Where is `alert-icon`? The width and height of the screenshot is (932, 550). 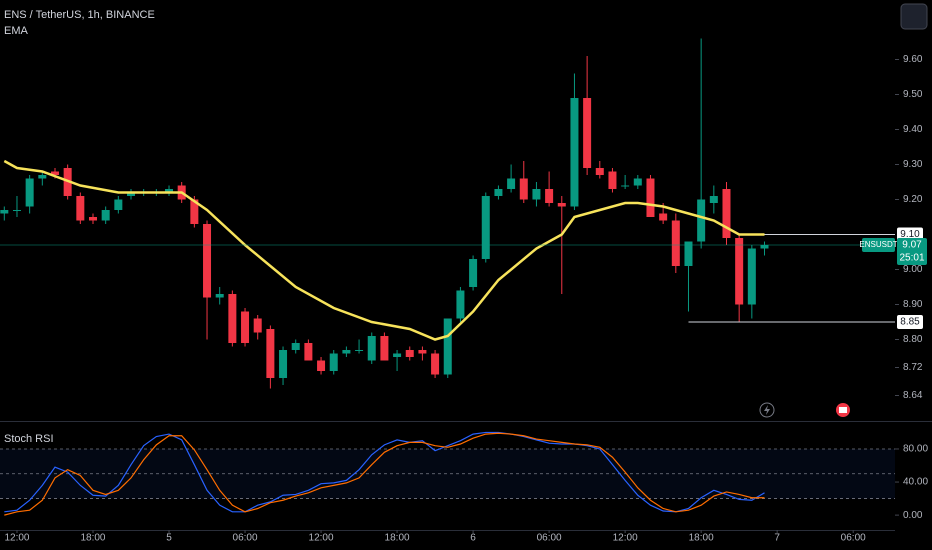 alert-icon is located at coordinates (767, 410).